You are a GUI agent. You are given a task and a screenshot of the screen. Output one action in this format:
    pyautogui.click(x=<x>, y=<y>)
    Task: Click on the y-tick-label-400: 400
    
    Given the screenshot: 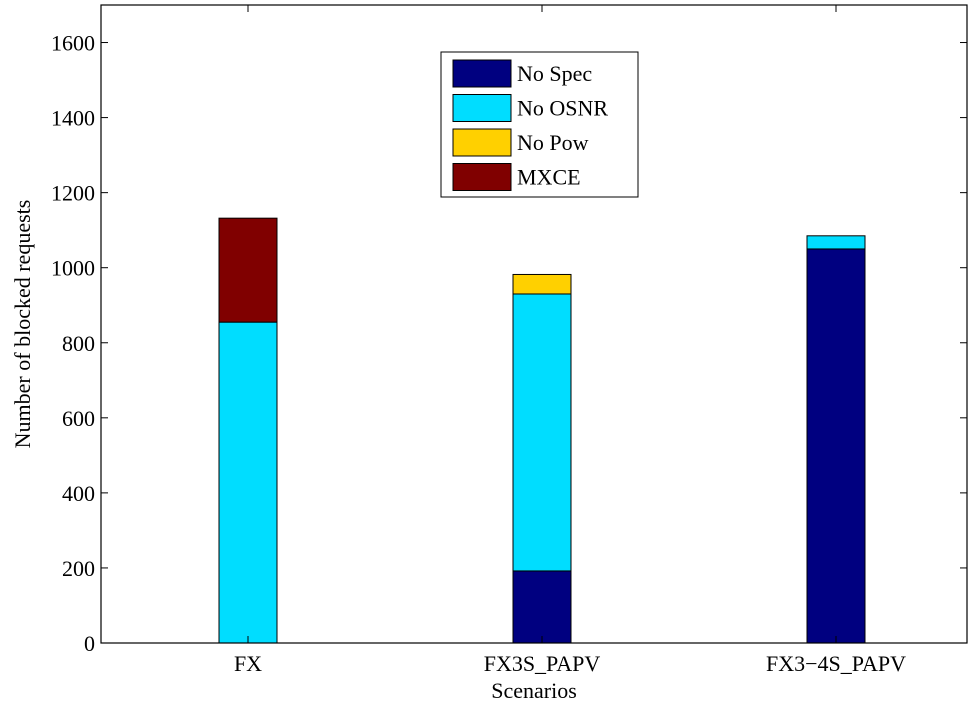 What is the action you would take?
    pyautogui.click(x=78, y=493)
    